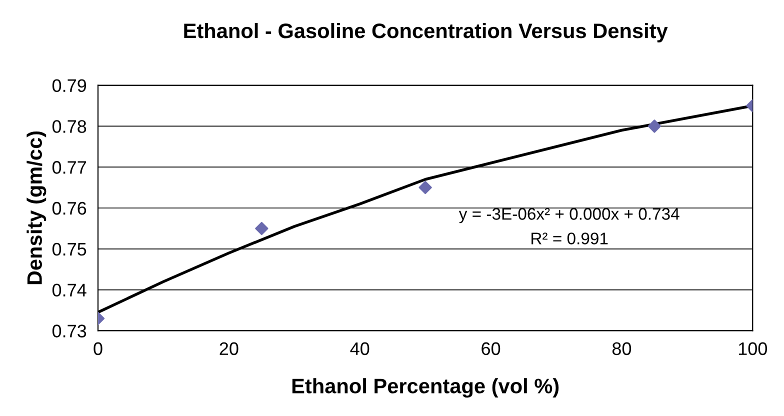 Image resolution: width=784 pixels, height=416 pixels. What do you see at coordinates (360, 349) in the screenshot?
I see `x-tick-label: 40` at bounding box center [360, 349].